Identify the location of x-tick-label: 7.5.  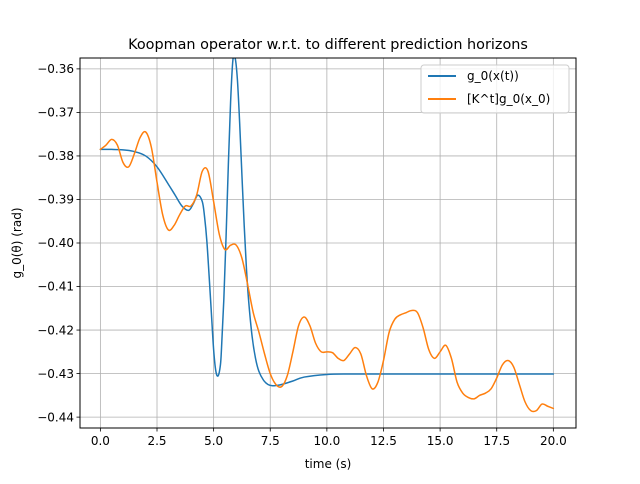
(270, 441).